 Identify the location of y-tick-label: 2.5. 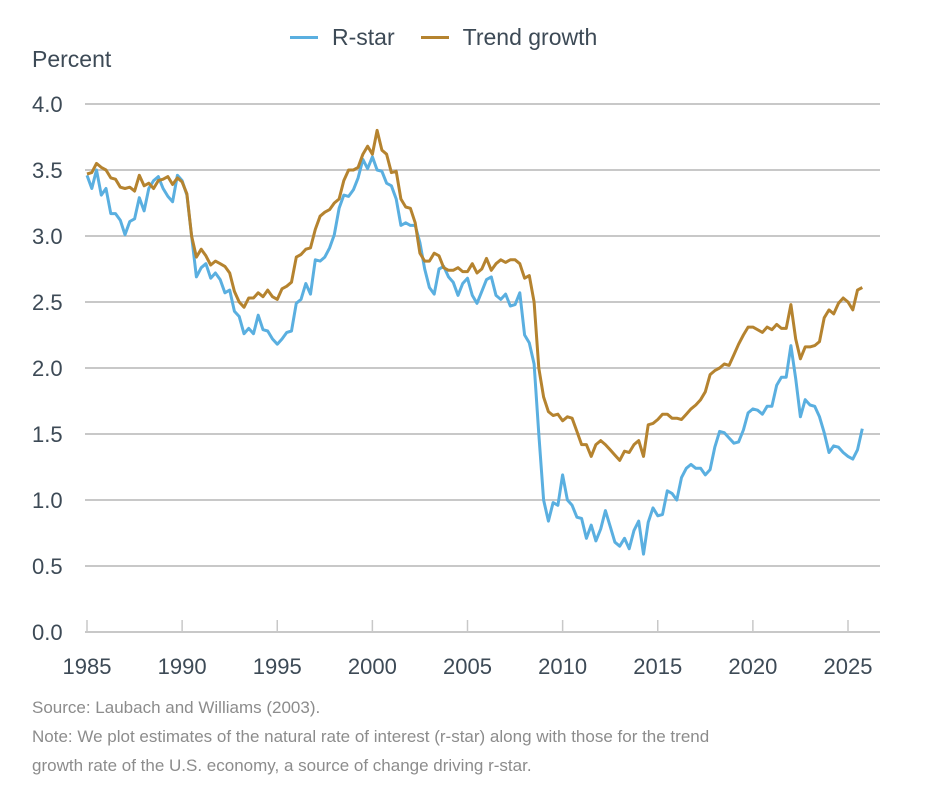
(47, 302).